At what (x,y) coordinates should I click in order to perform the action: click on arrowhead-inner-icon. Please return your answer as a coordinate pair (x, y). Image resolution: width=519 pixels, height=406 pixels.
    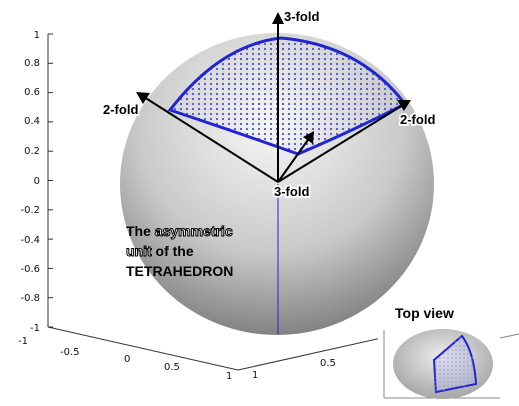
    Looking at the image, I should click on (308, 137).